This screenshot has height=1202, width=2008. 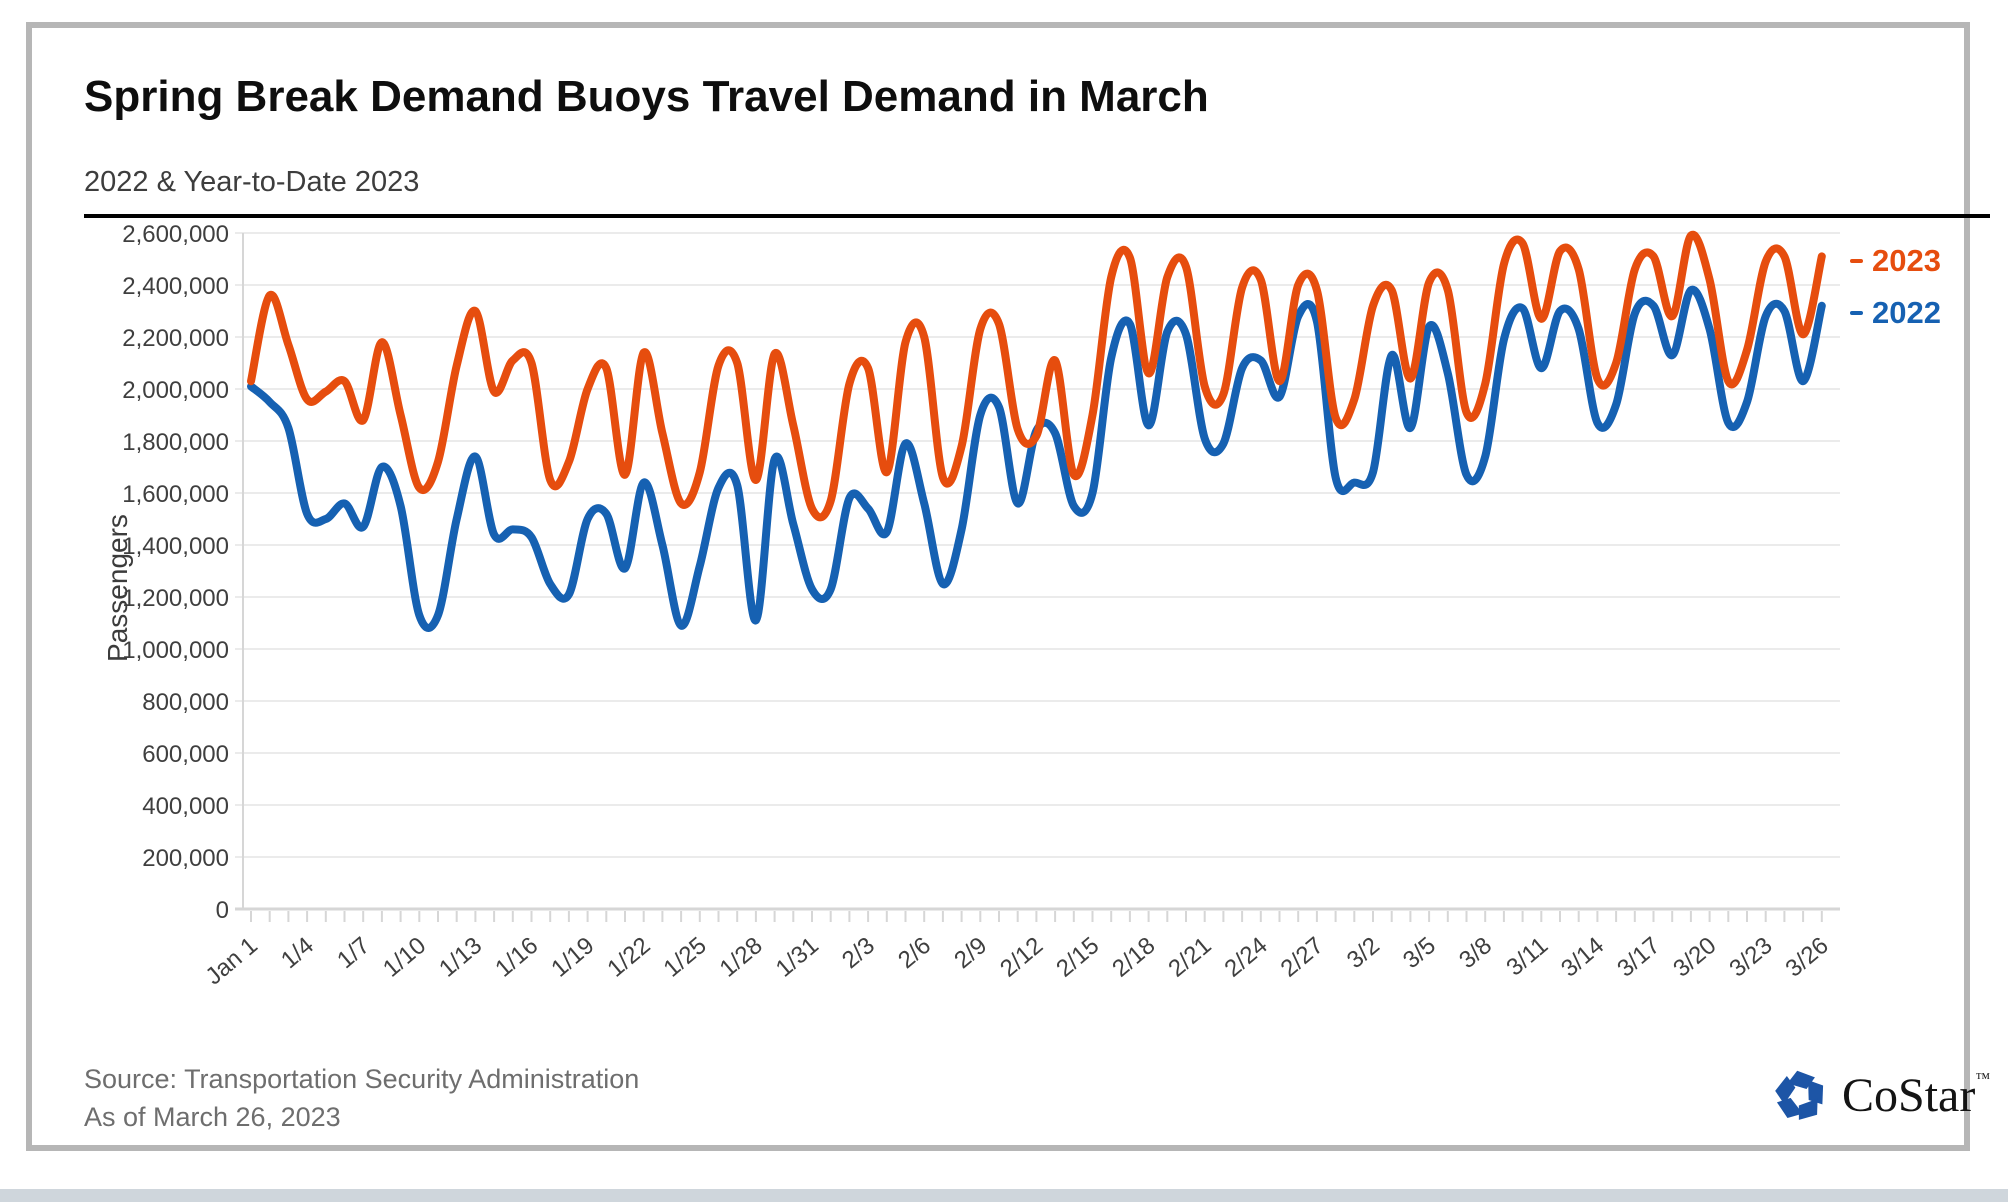 I want to click on x-tick-label: 1/28, so click(x=741, y=957).